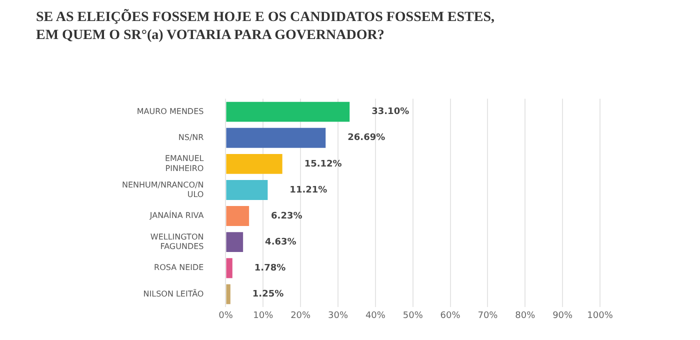  Describe the element at coordinates (525, 315) in the screenshot. I see `x-tick-label: 80%` at that location.